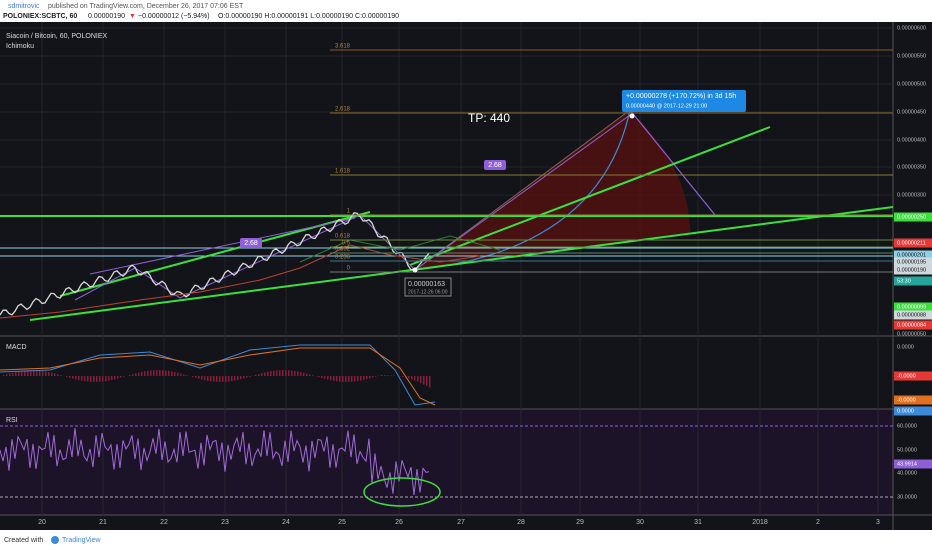 This screenshot has width=932, height=550. What do you see at coordinates (907, 426) in the screenshot?
I see `rsi-label: 60.0000` at bounding box center [907, 426].